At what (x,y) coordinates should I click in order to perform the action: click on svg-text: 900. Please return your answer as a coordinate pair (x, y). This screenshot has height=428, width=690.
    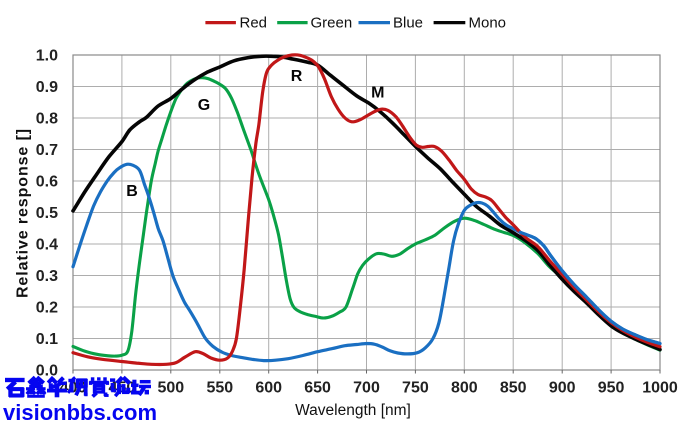
    Looking at the image, I should click on (562, 388).